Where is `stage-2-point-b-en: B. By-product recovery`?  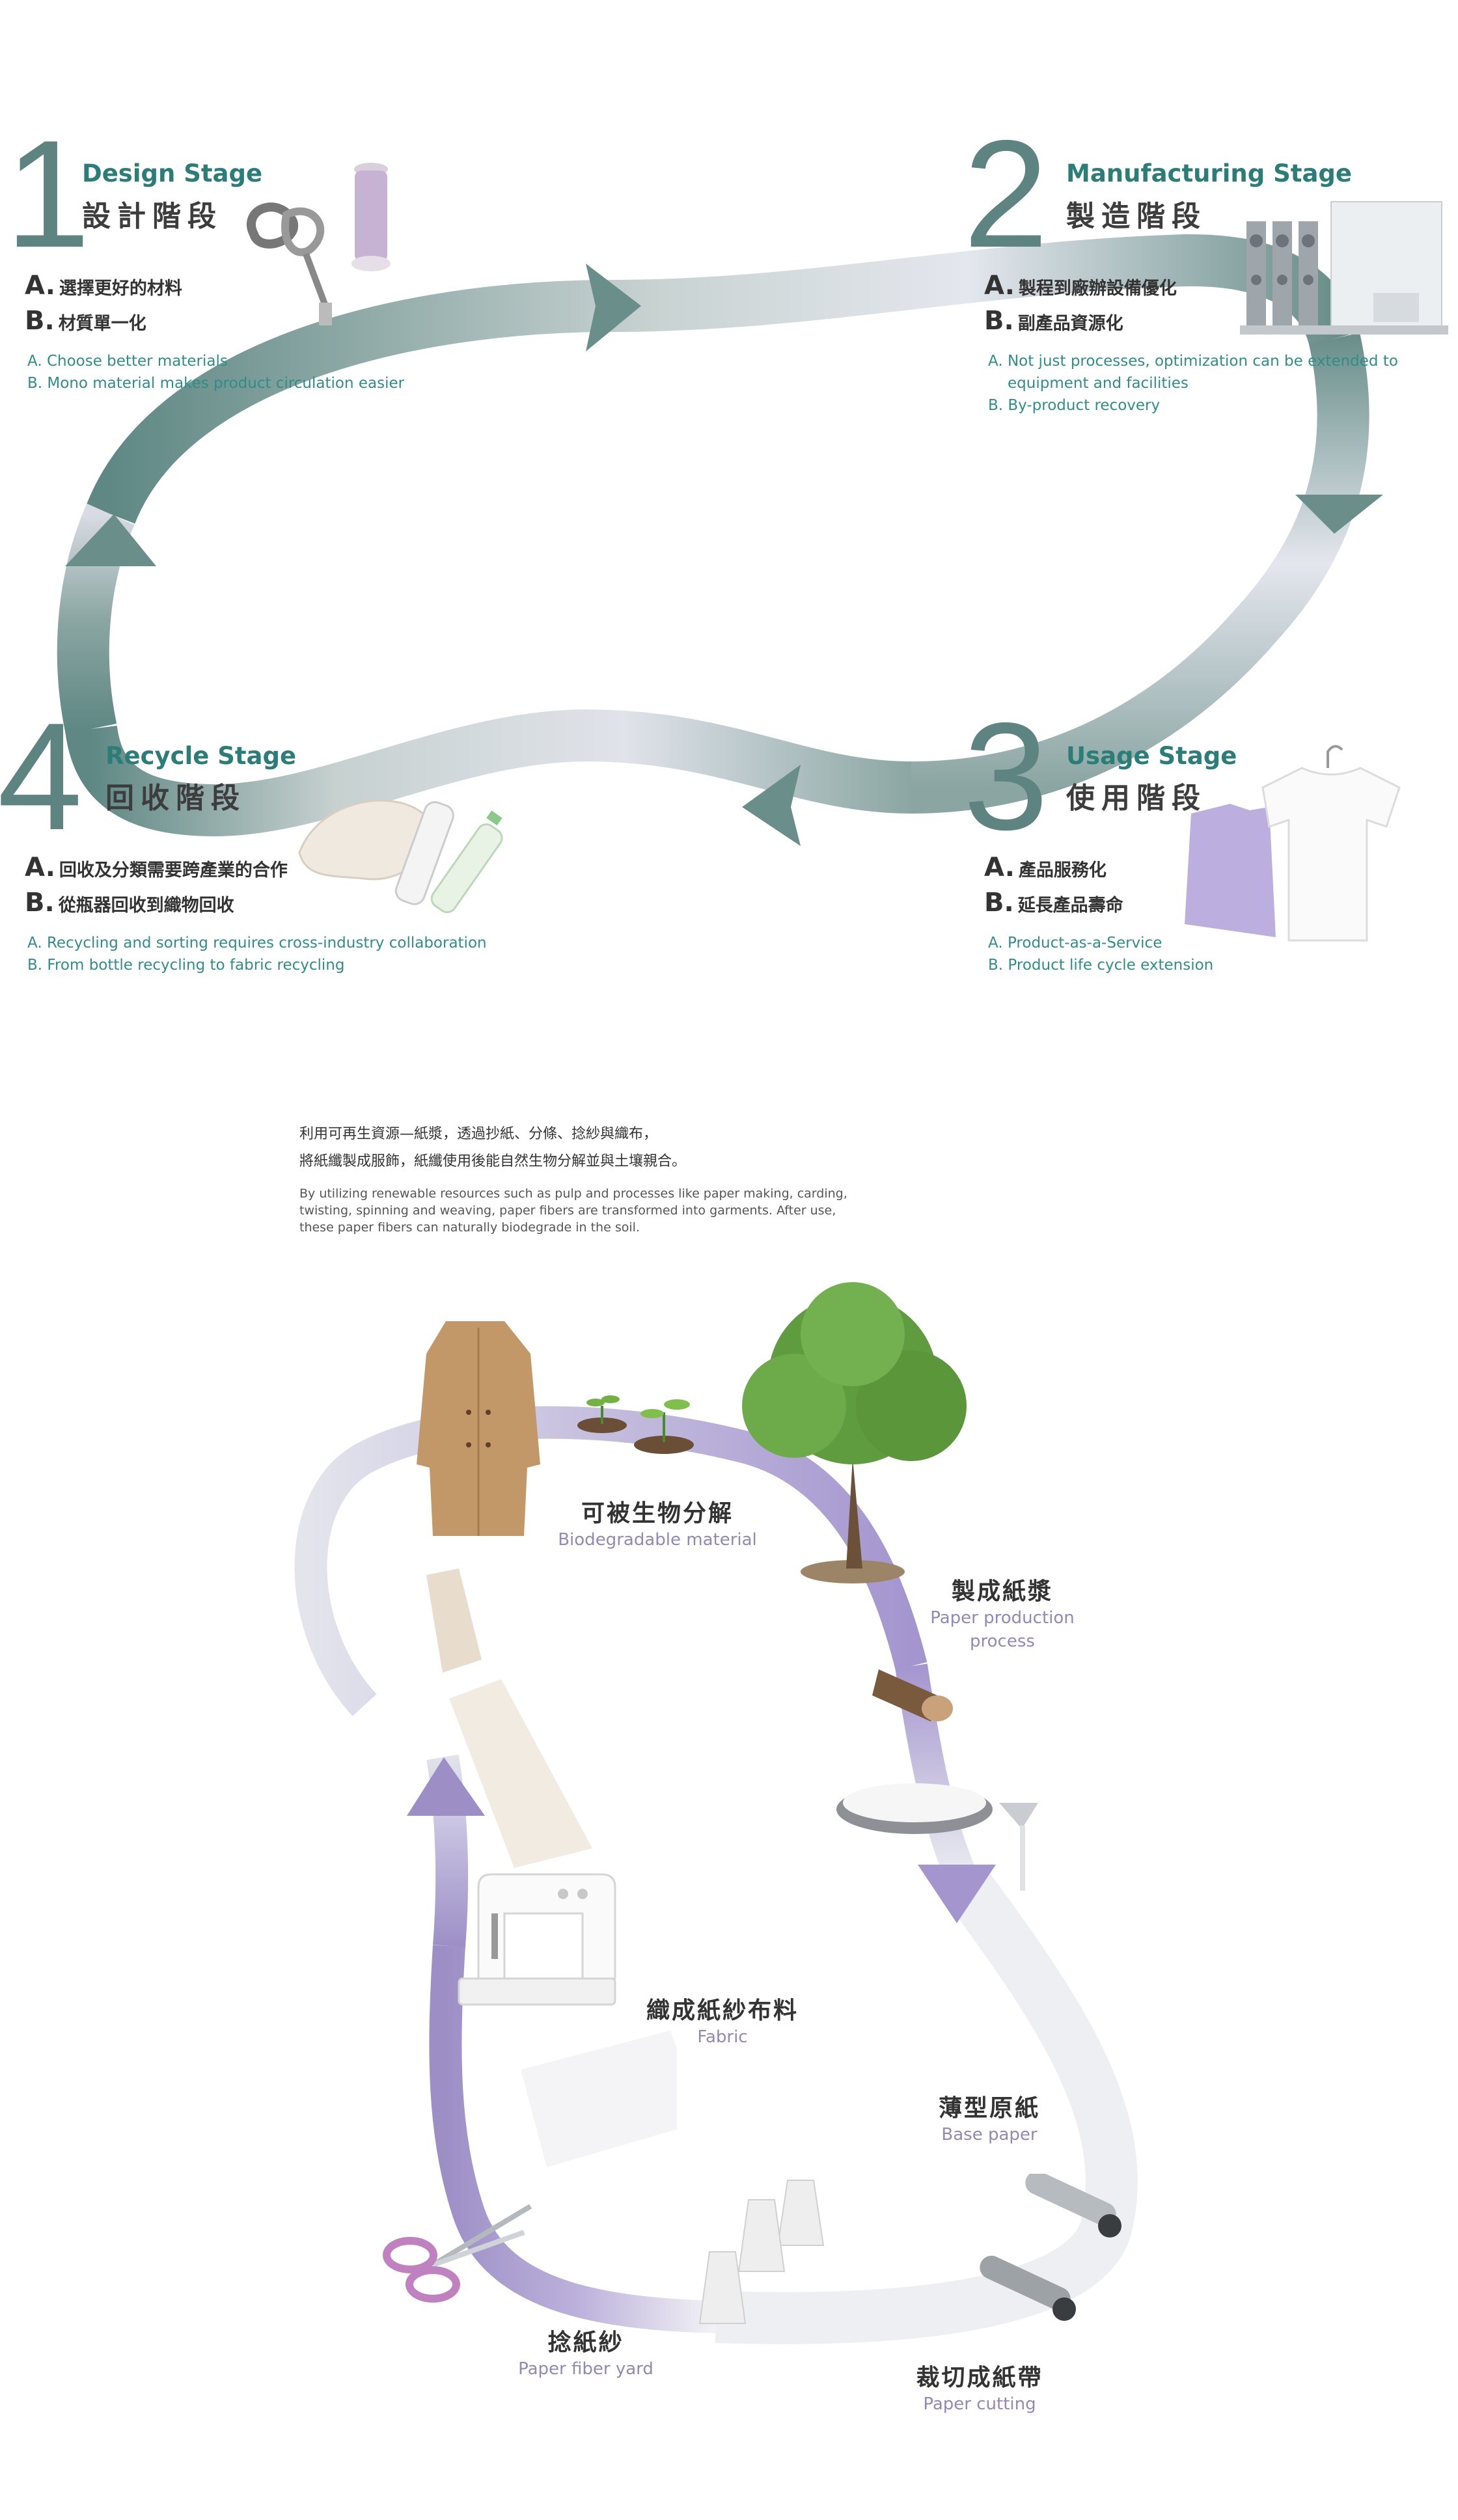
stage-2-point-b-en: B. By-product recovery is located at coordinates (1074, 405).